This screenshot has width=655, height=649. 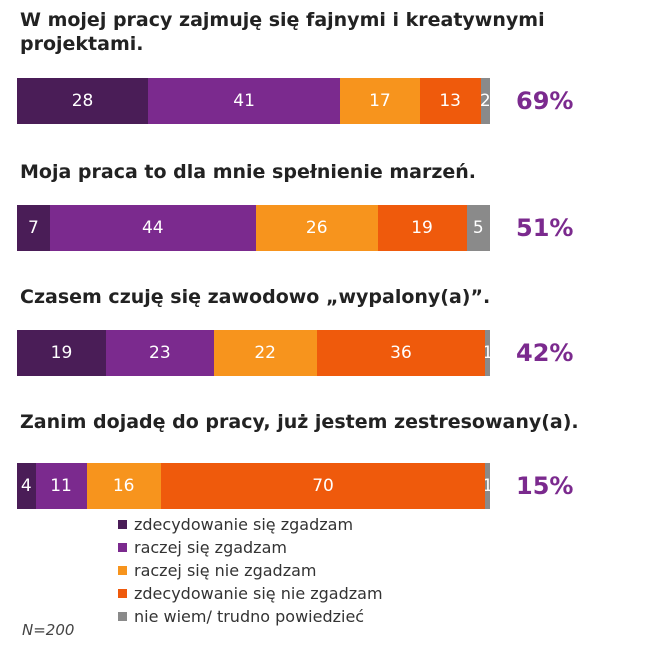 I want to click on bar-segment: 44, so click(x=152, y=228).